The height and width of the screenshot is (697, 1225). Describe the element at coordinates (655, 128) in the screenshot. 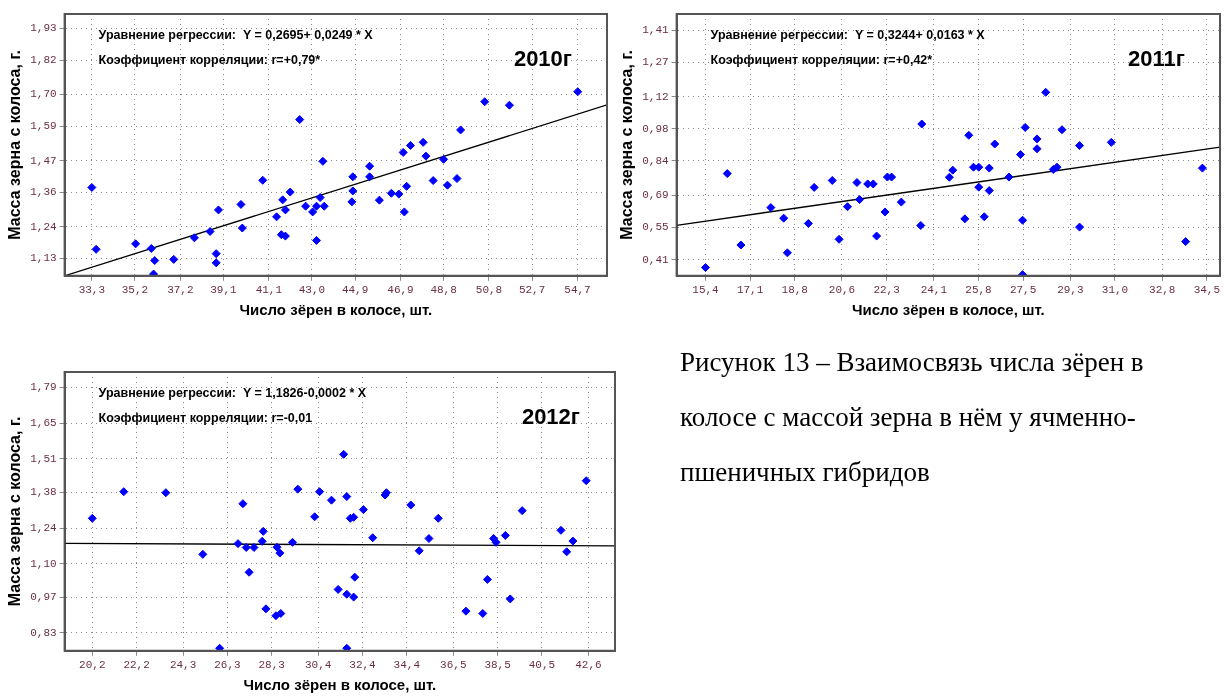

I see `y-tick-label: 0,98` at that location.